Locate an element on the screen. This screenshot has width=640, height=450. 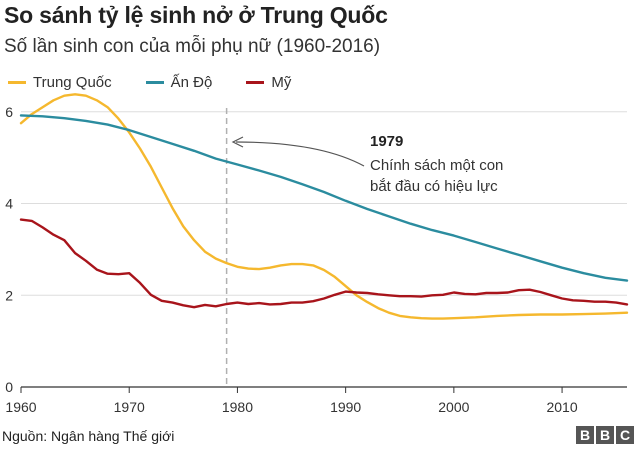
legend-label-china: Trung Quốc is located at coordinates (72, 82).